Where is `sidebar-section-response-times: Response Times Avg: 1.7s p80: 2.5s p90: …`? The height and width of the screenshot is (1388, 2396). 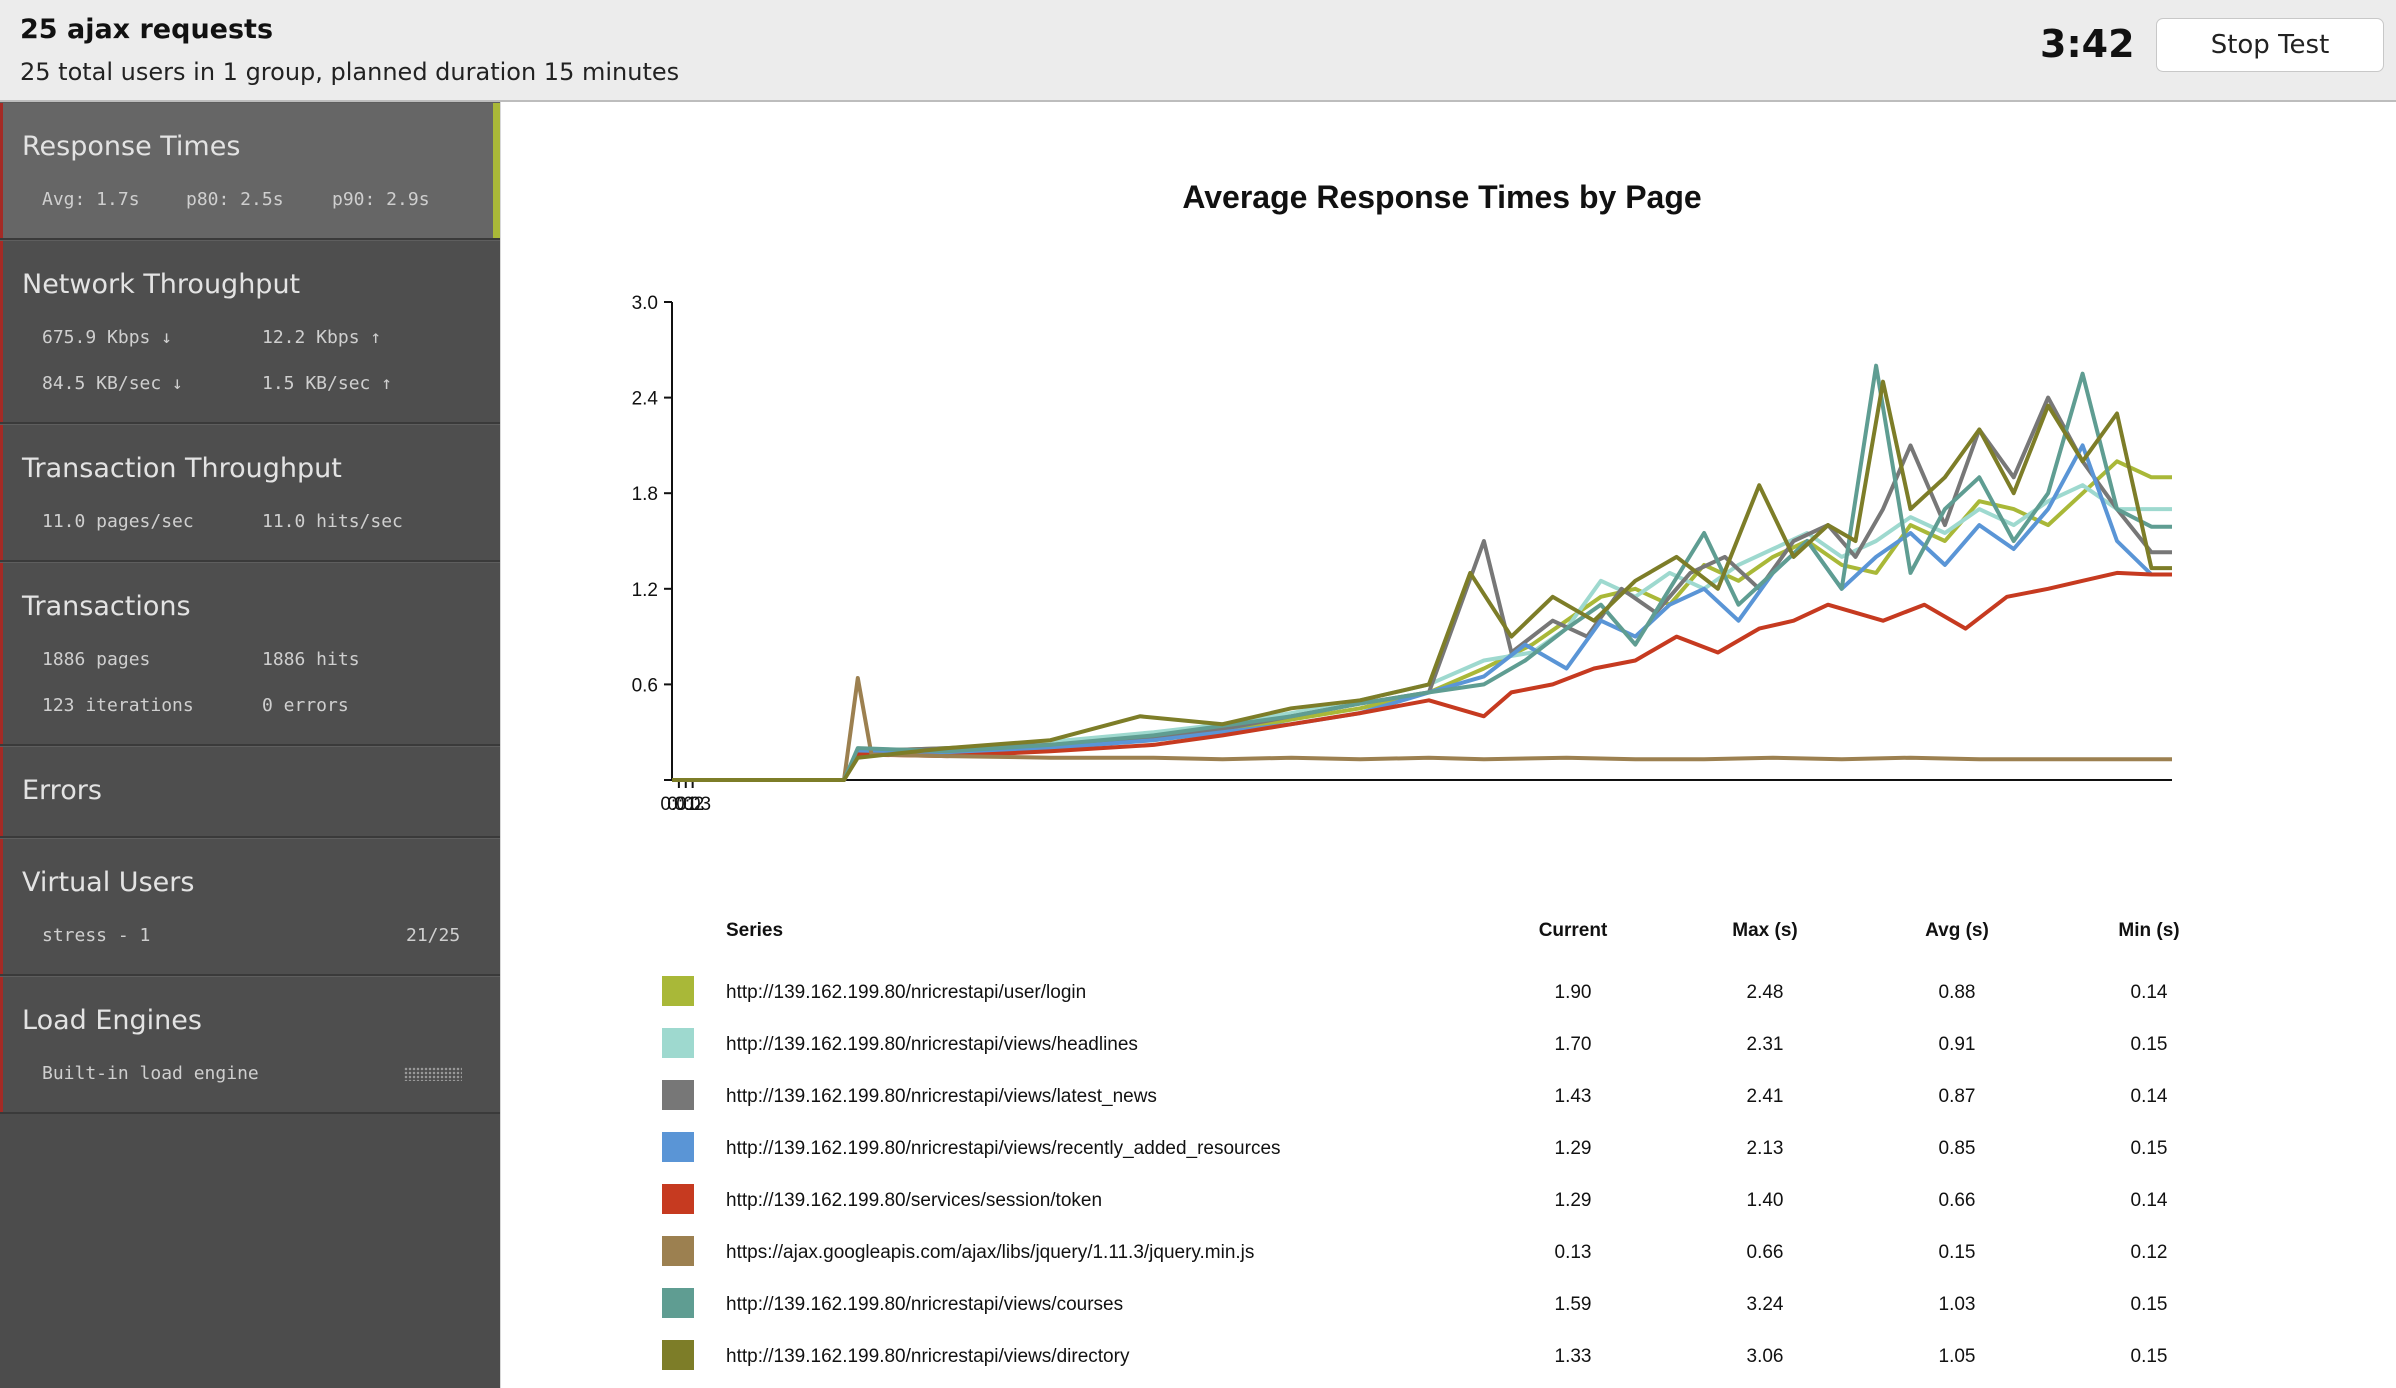
sidebar-section-response-times: Response Times Avg: 1.7s p80: 2.5s p90: … is located at coordinates (251, 171).